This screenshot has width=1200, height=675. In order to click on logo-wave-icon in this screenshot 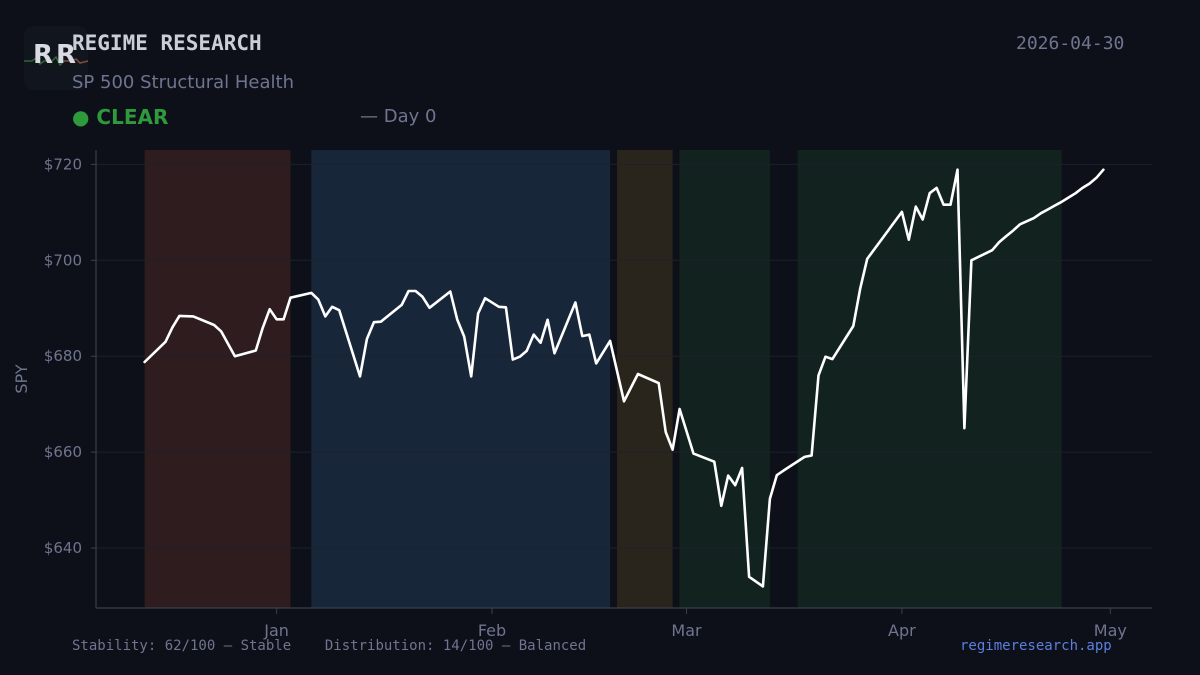, I will do `click(56, 61)`.